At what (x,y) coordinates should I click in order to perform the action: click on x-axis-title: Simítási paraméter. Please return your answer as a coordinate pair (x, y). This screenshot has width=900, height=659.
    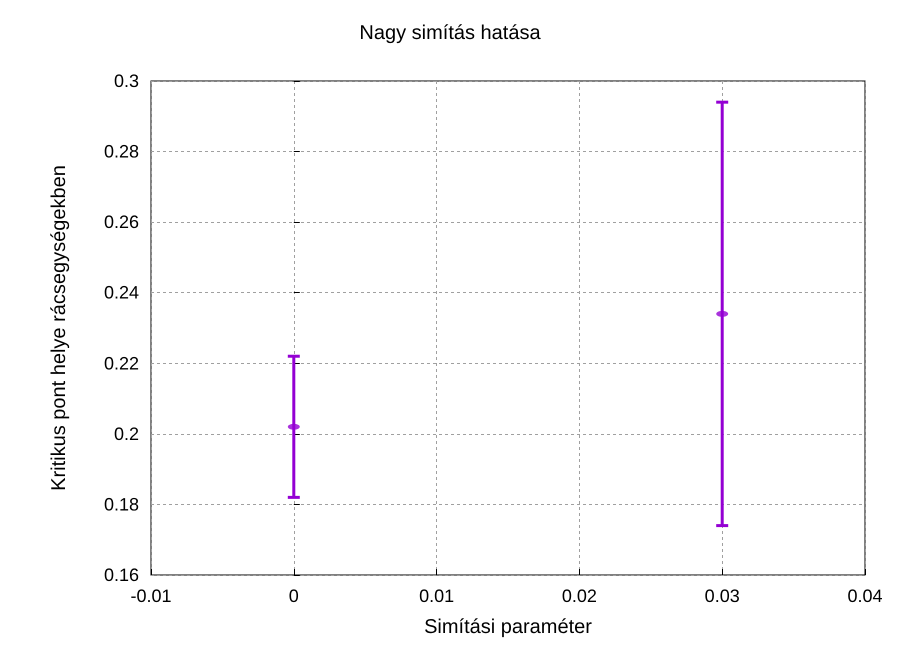
    Looking at the image, I should click on (508, 627).